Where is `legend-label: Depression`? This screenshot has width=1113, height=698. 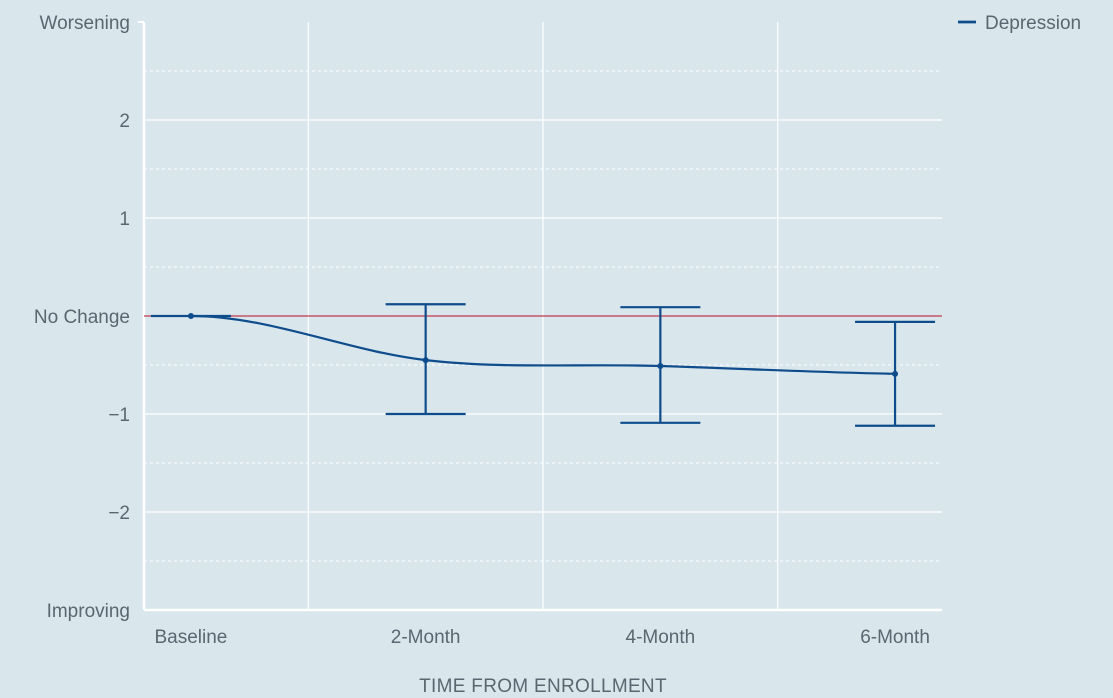 legend-label: Depression is located at coordinates (1033, 23).